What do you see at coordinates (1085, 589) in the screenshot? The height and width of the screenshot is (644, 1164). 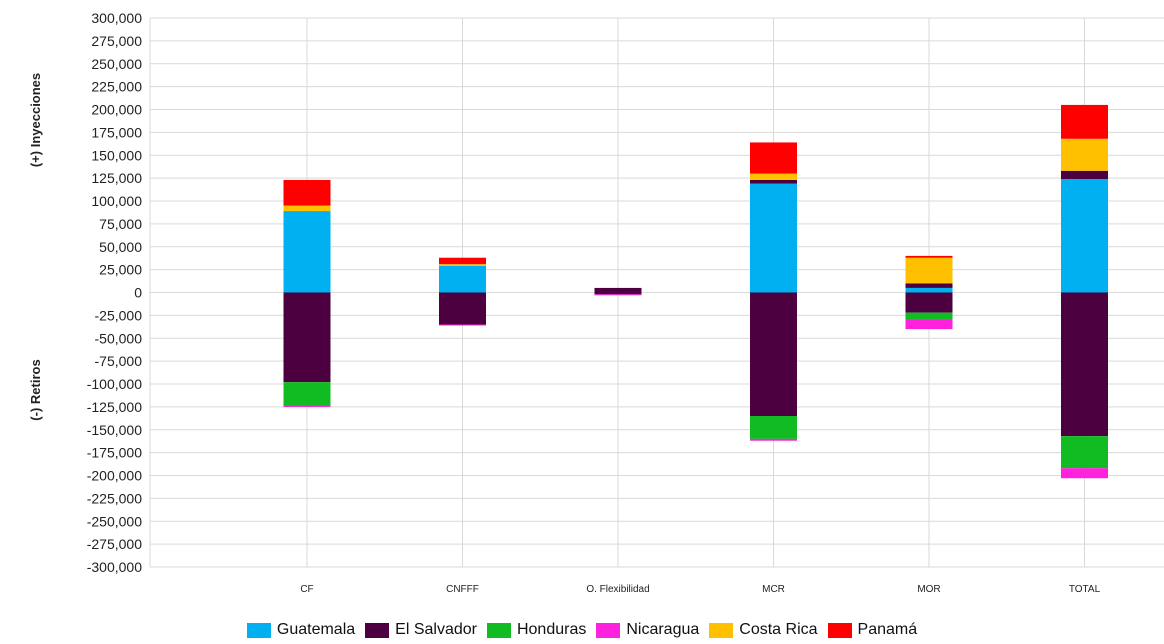 I see `x-tick-label: TOTAL` at bounding box center [1085, 589].